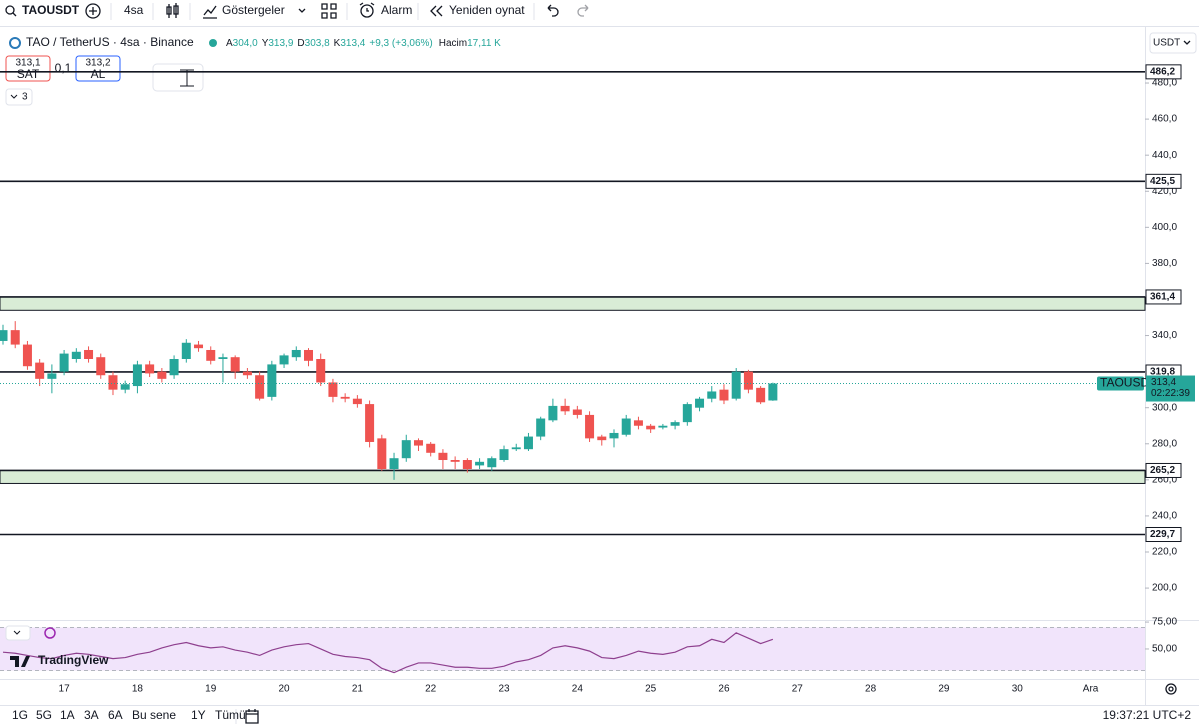  What do you see at coordinates (253, 10) in the screenshot?
I see `indicators: Göstergeler` at bounding box center [253, 10].